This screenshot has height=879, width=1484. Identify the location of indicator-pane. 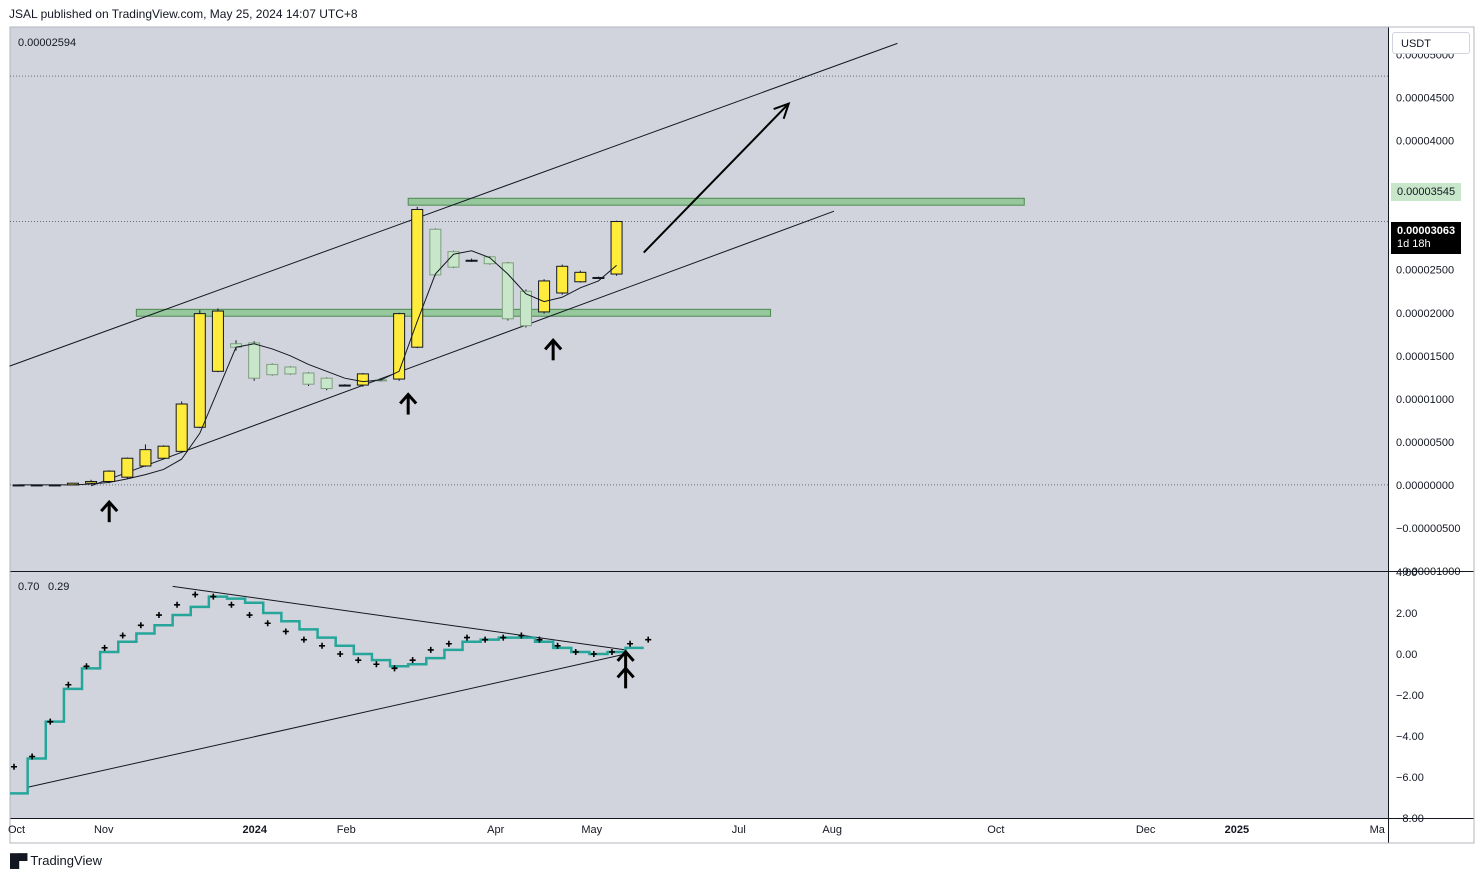
(331, 690).